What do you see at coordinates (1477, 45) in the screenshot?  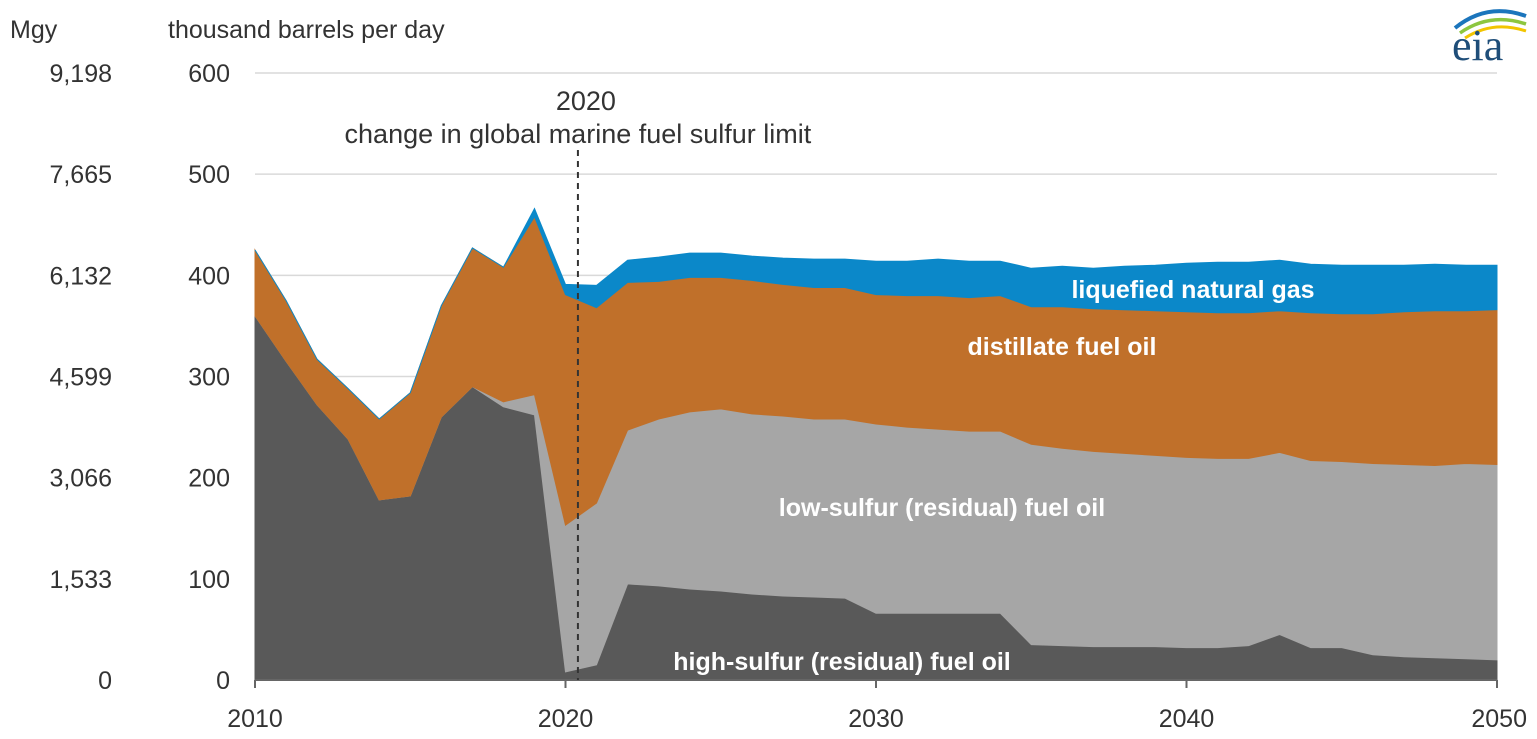 I see `logo-text: eia` at bounding box center [1477, 45].